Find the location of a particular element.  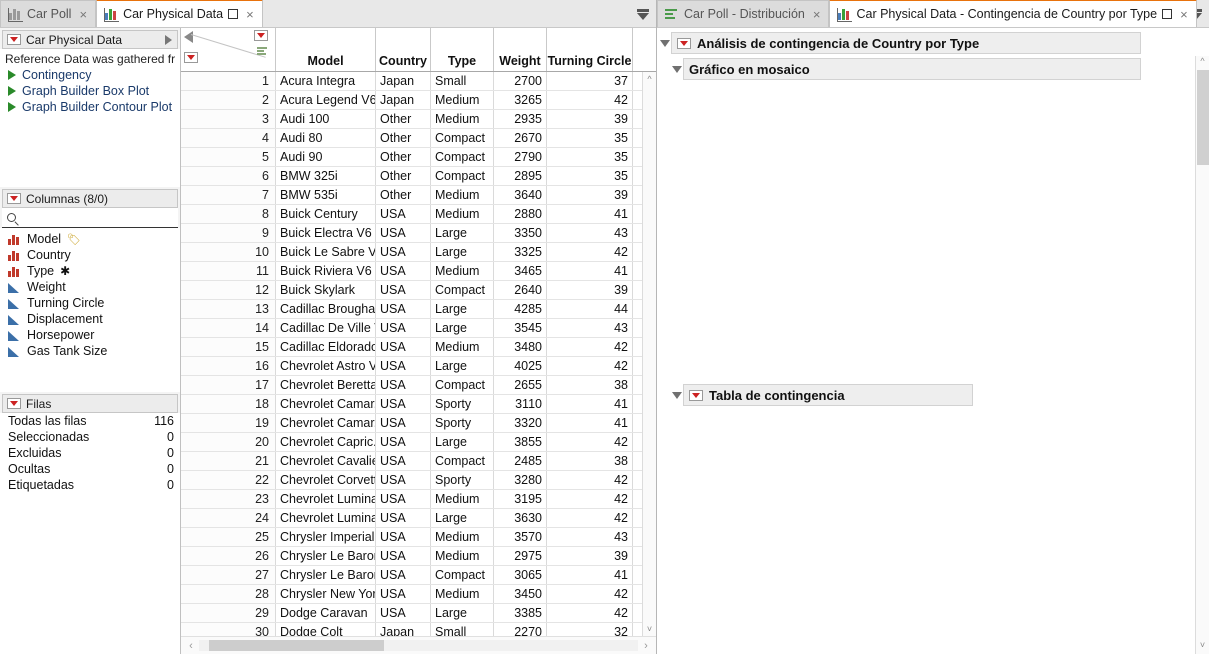

cell-turning-circle: 39 is located at coordinates (590, 290).